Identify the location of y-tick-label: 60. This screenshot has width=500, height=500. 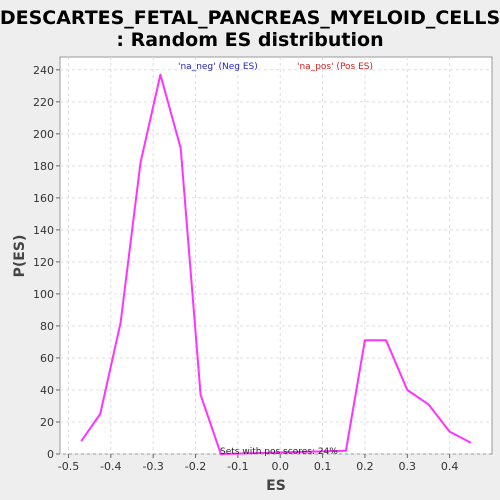
(47, 358).